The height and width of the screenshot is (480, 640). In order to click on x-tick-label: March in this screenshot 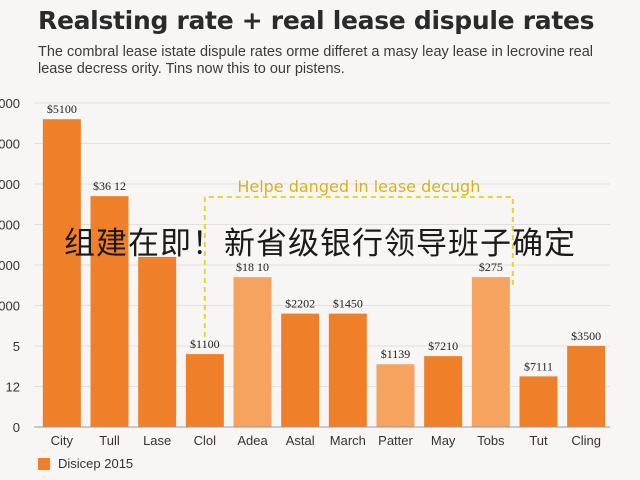, I will do `click(348, 440)`.